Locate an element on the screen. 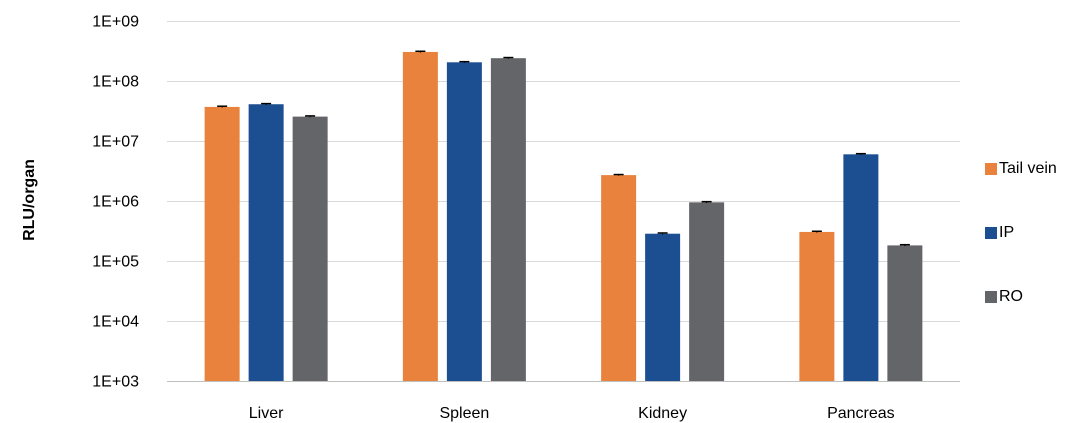 The image size is (1085, 423). legend-label-tail-vein: Tail vein is located at coordinates (1028, 168).